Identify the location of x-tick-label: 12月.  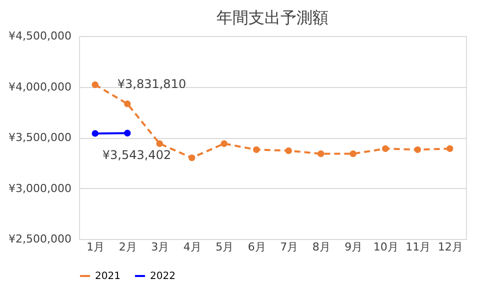
(450, 247).